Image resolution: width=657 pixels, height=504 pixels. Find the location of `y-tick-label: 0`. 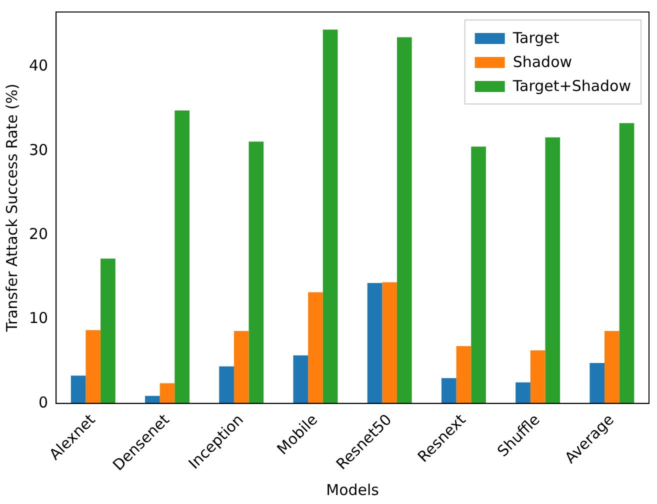

y-tick-label: 0 is located at coordinates (43, 402).